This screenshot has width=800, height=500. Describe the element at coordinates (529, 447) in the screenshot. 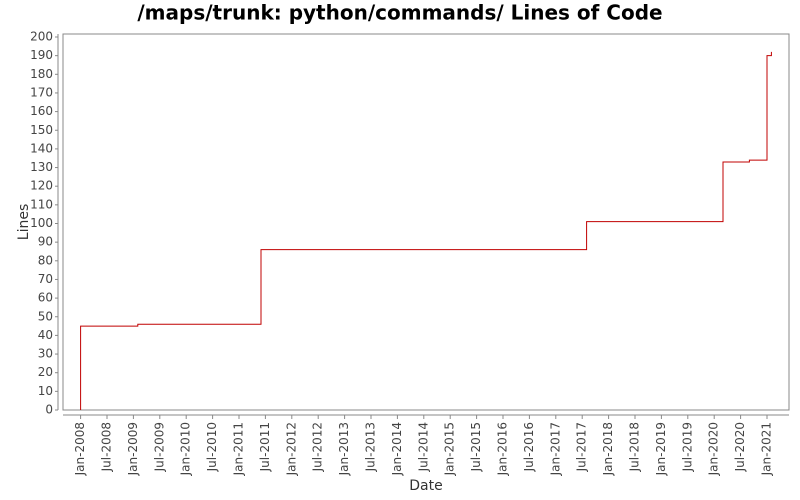

I see `x-tick-label: Jul-2016` at that location.